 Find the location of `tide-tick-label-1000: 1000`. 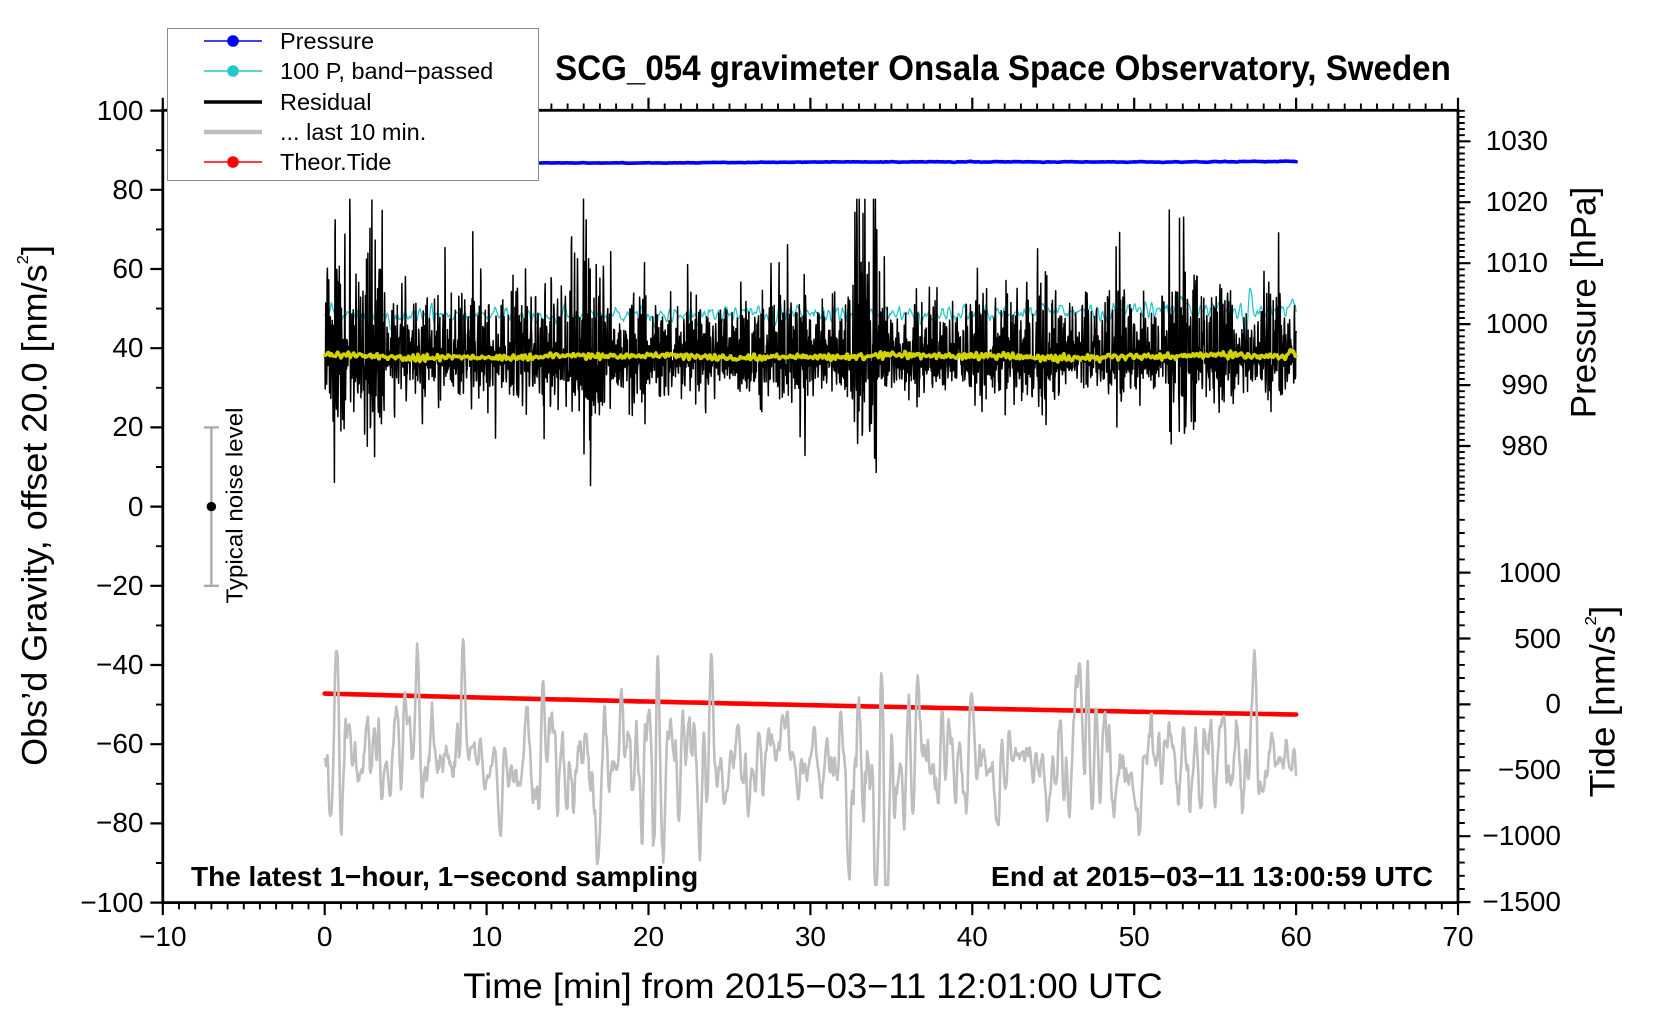

tide-tick-label-1000: 1000 is located at coordinates (1529, 572).